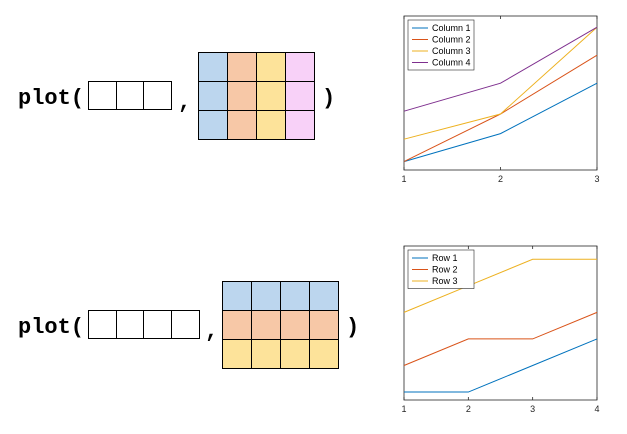 Image resolution: width=627 pixels, height=434 pixels. I want to click on legend-label: Column 4, so click(451, 63).